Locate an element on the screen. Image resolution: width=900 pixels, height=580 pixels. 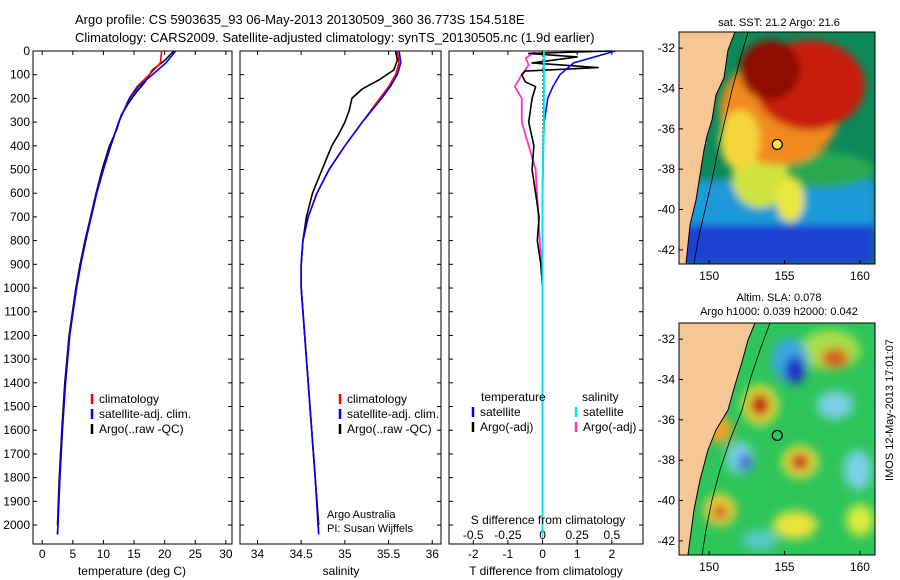
s-difference-label: S difference from climatology is located at coordinates (548, 520).